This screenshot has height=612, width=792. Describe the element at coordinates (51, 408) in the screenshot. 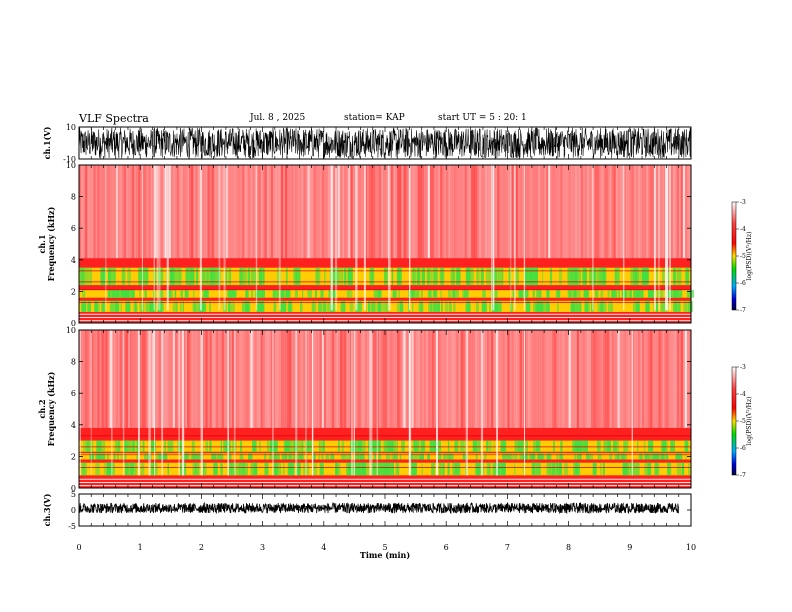

I see `y-axis-label: Frequency (kHz)` at that location.